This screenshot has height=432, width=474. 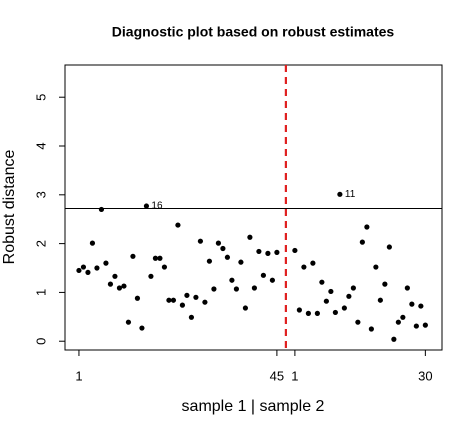 I want to click on y-tick-label: 2, so click(x=40, y=243).